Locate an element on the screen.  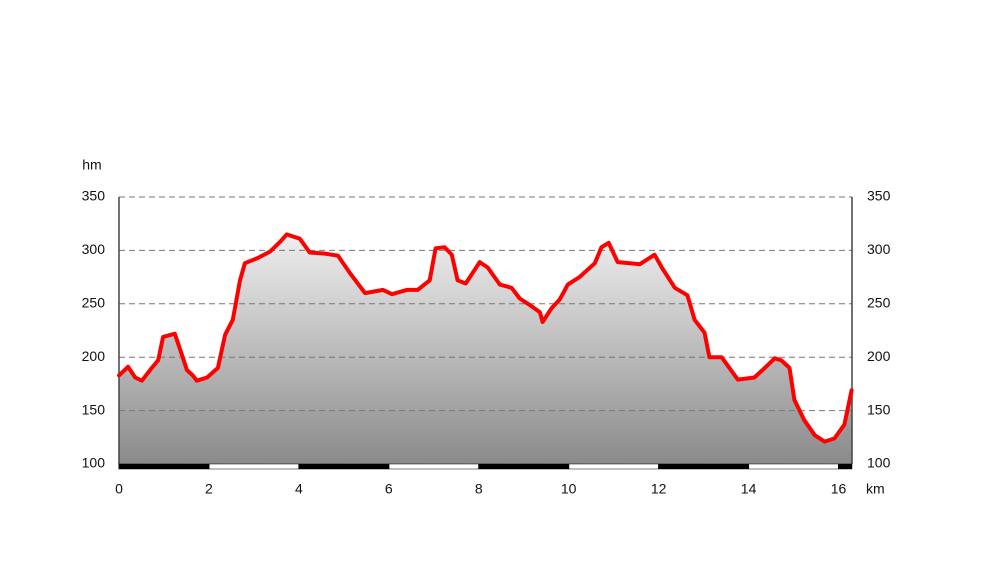
y-tick-label-right: 200 is located at coordinates (879, 356).